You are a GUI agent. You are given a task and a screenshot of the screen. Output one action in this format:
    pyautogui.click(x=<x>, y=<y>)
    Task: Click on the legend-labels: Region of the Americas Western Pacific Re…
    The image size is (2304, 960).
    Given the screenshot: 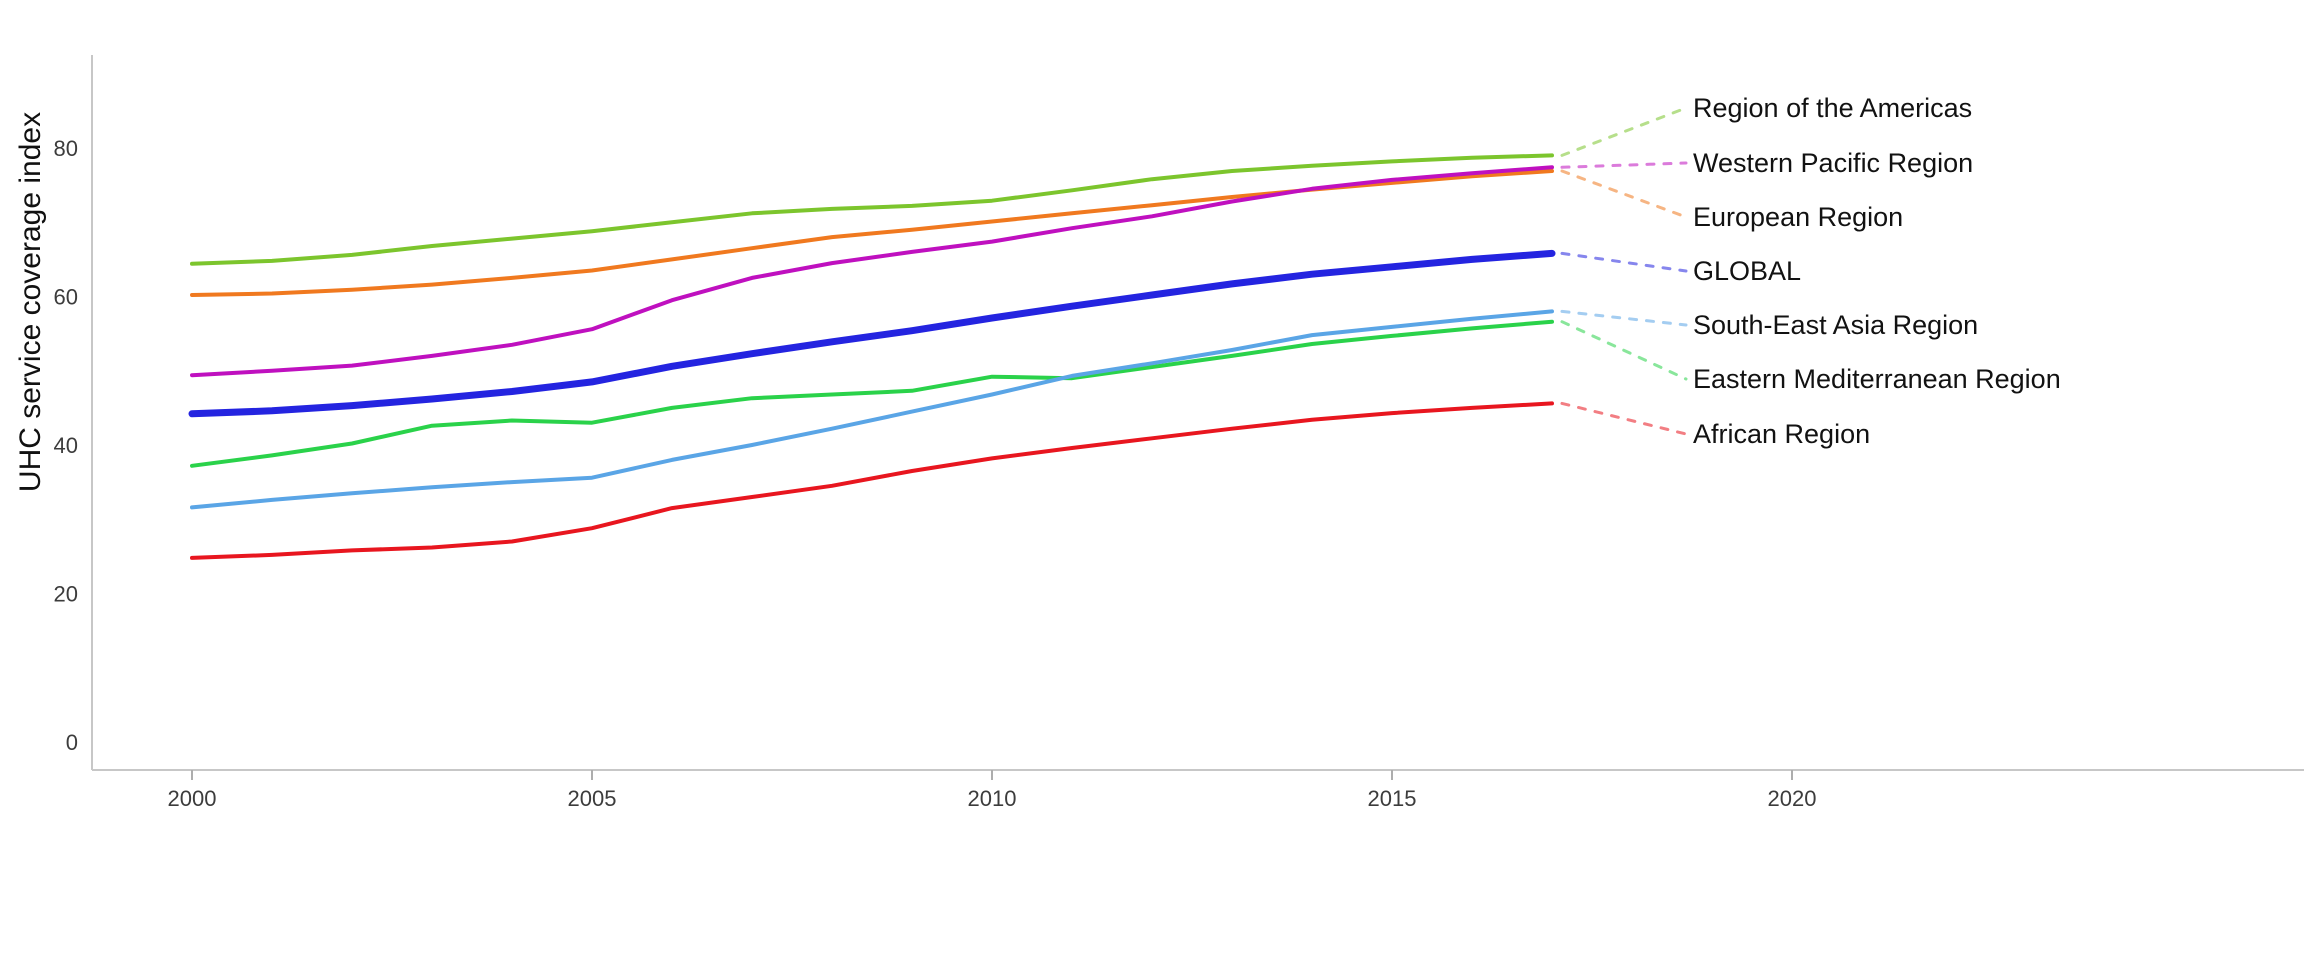 What is the action you would take?
    pyautogui.click(x=1877, y=271)
    